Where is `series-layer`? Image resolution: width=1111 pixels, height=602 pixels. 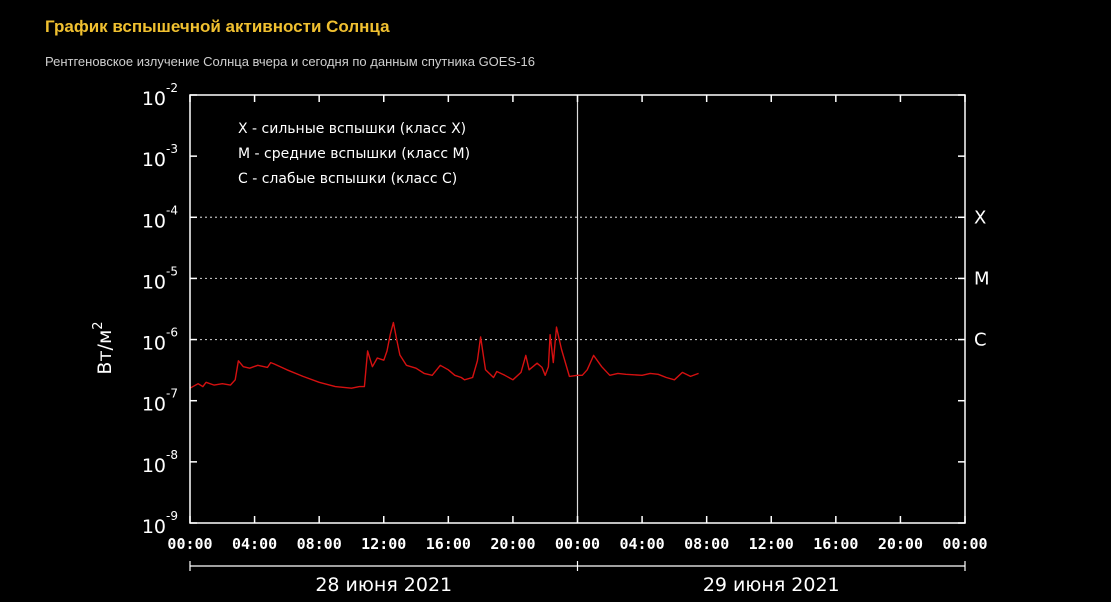 series-layer is located at coordinates (444, 355).